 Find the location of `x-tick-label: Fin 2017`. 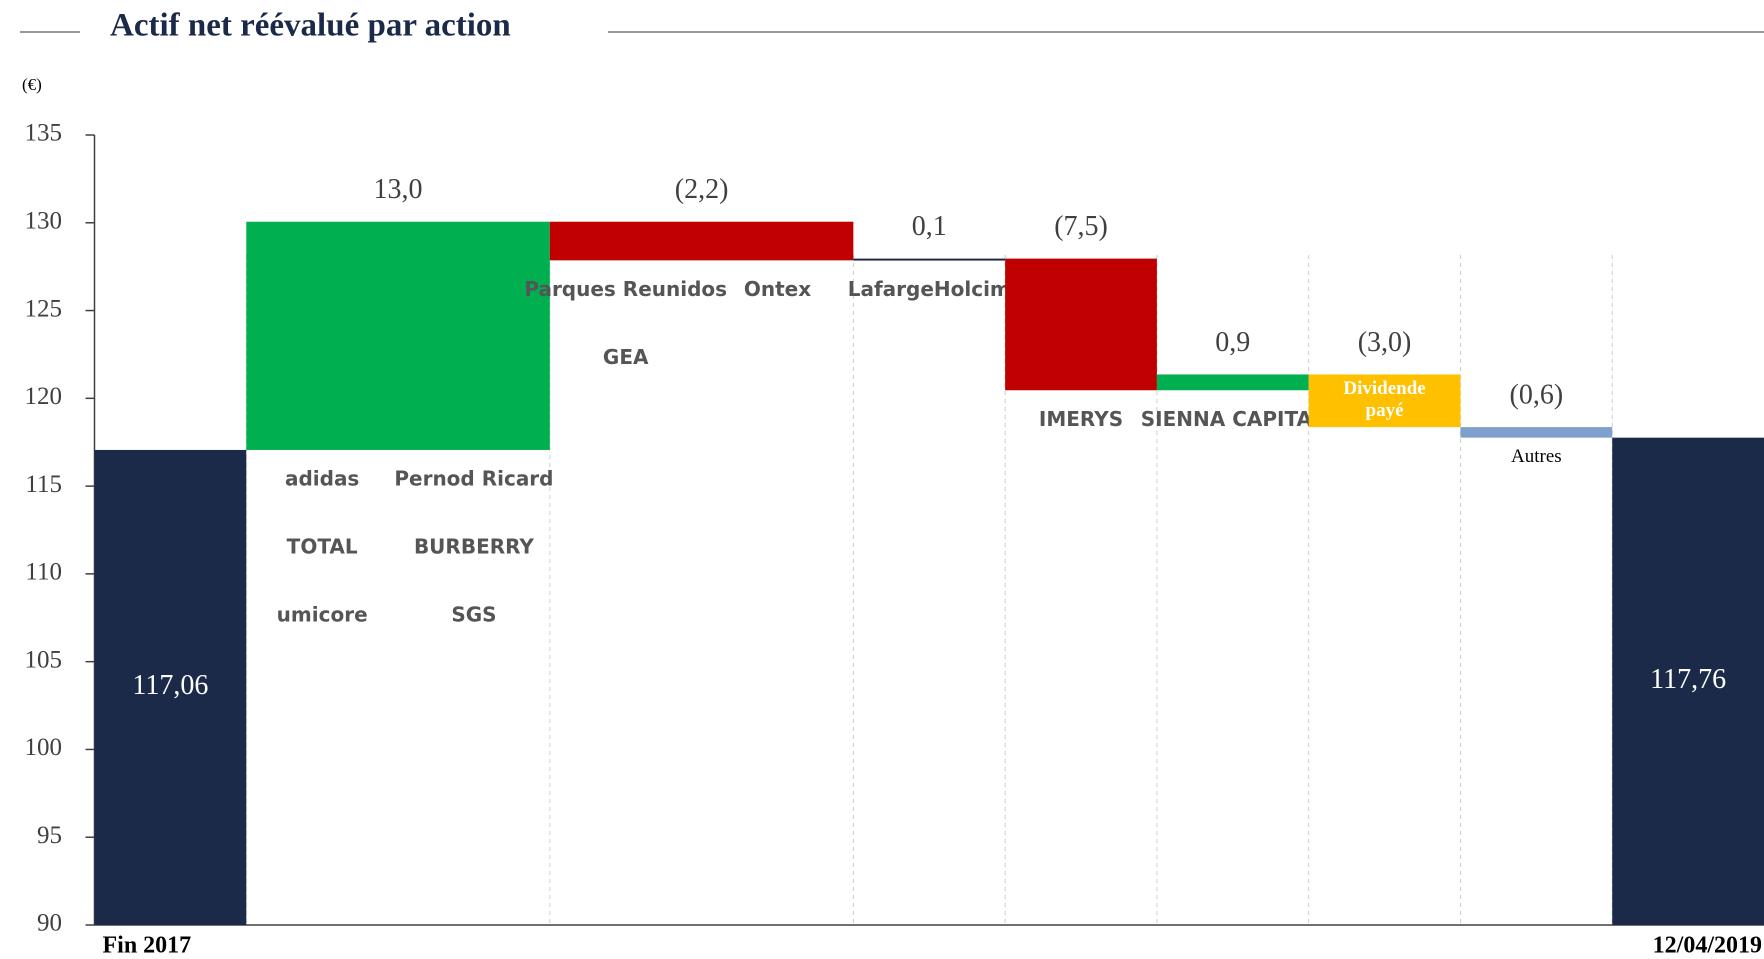

x-tick-label: Fin 2017 is located at coordinates (147, 946).